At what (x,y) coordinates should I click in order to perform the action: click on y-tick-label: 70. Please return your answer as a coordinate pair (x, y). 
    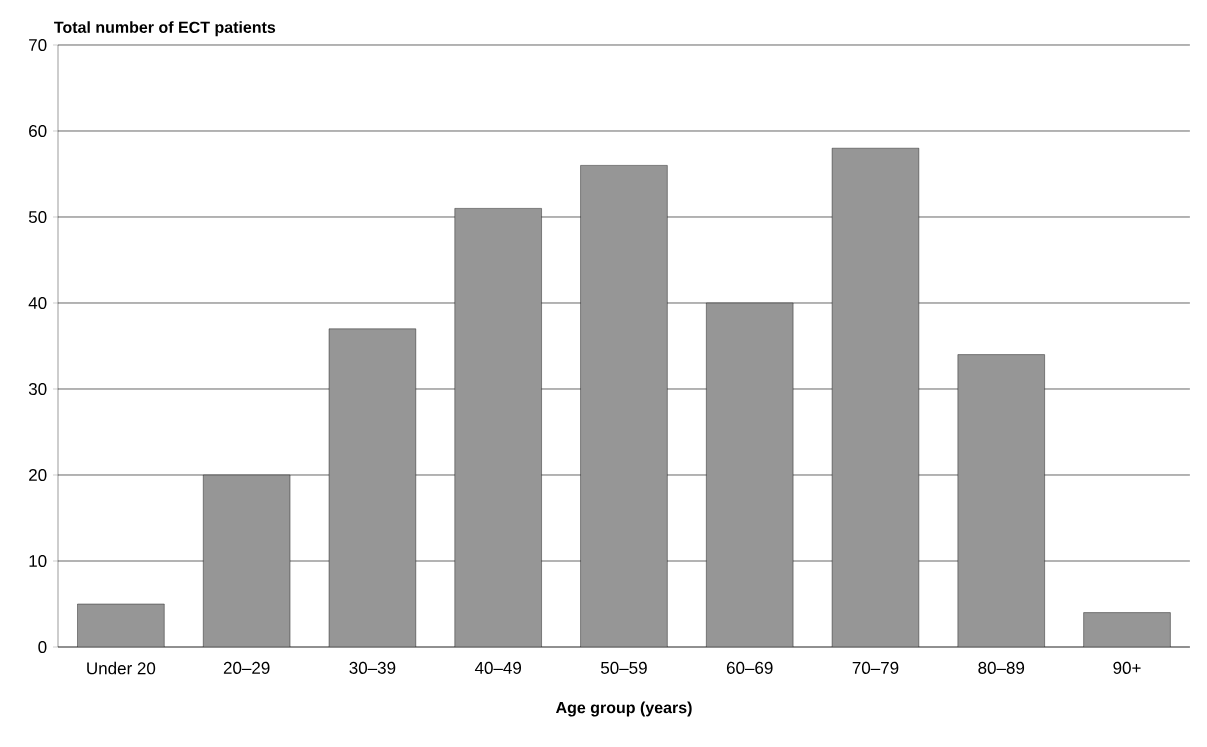
    Looking at the image, I should click on (38, 45).